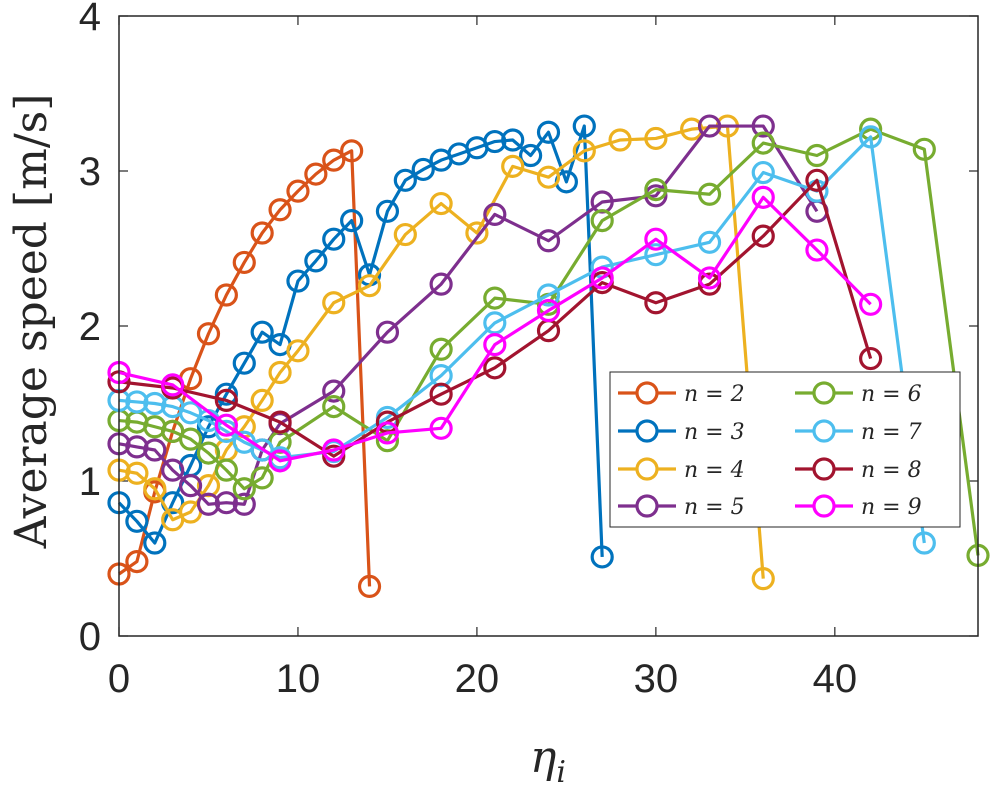  Describe the element at coordinates (891, 507) in the screenshot. I see `legend-label: n = 9` at that location.